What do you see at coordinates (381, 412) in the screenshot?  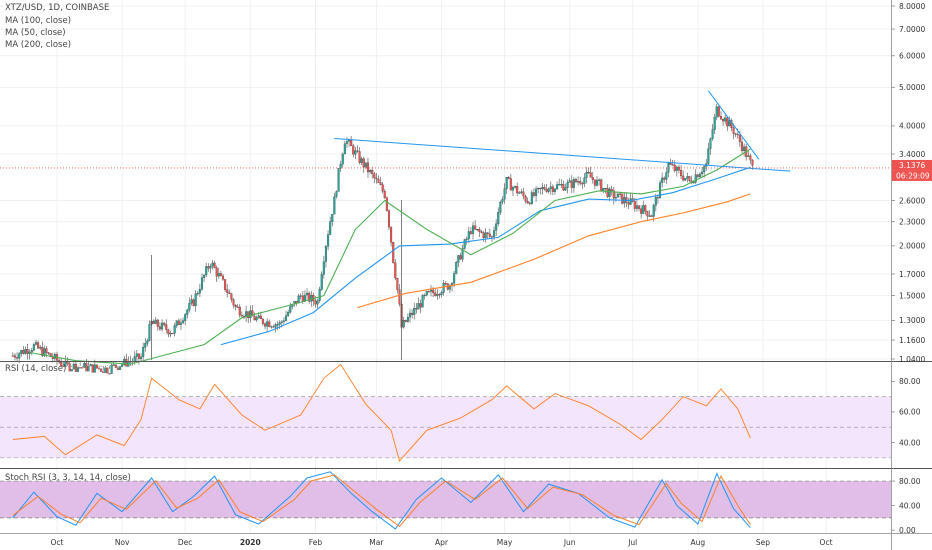 I see `rsi-line` at bounding box center [381, 412].